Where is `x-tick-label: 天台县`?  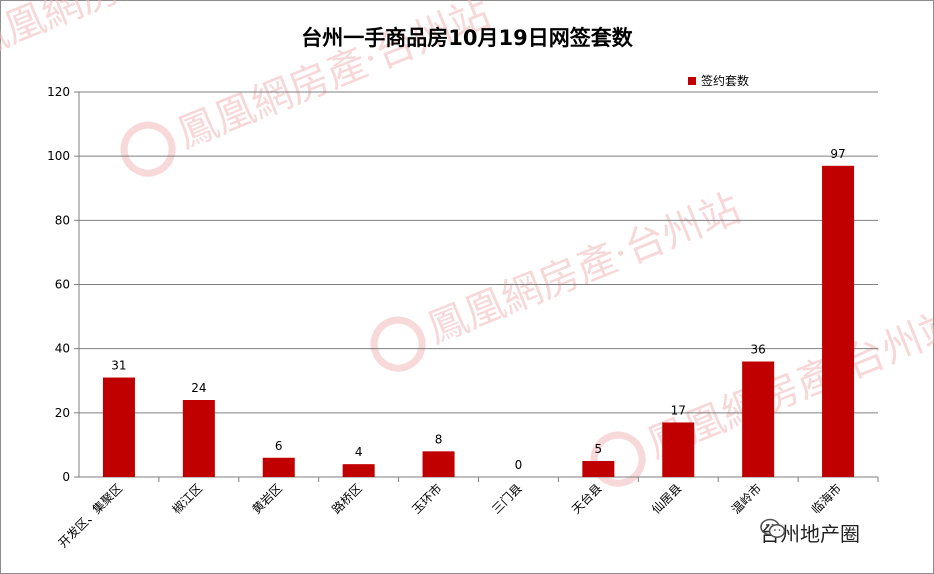
x-tick-label: 天台县 is located at coordinates (586, 499).